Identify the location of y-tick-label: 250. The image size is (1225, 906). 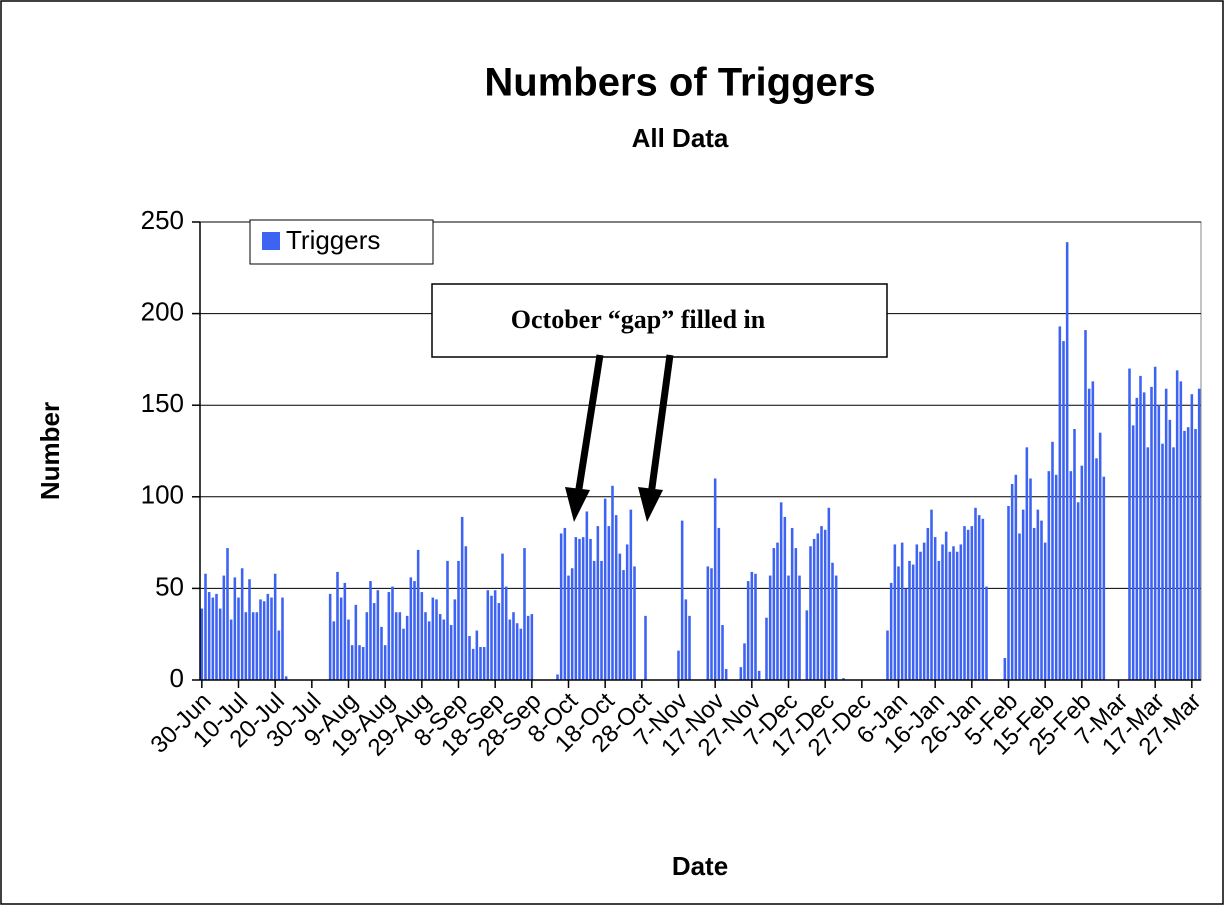
(162, 220).